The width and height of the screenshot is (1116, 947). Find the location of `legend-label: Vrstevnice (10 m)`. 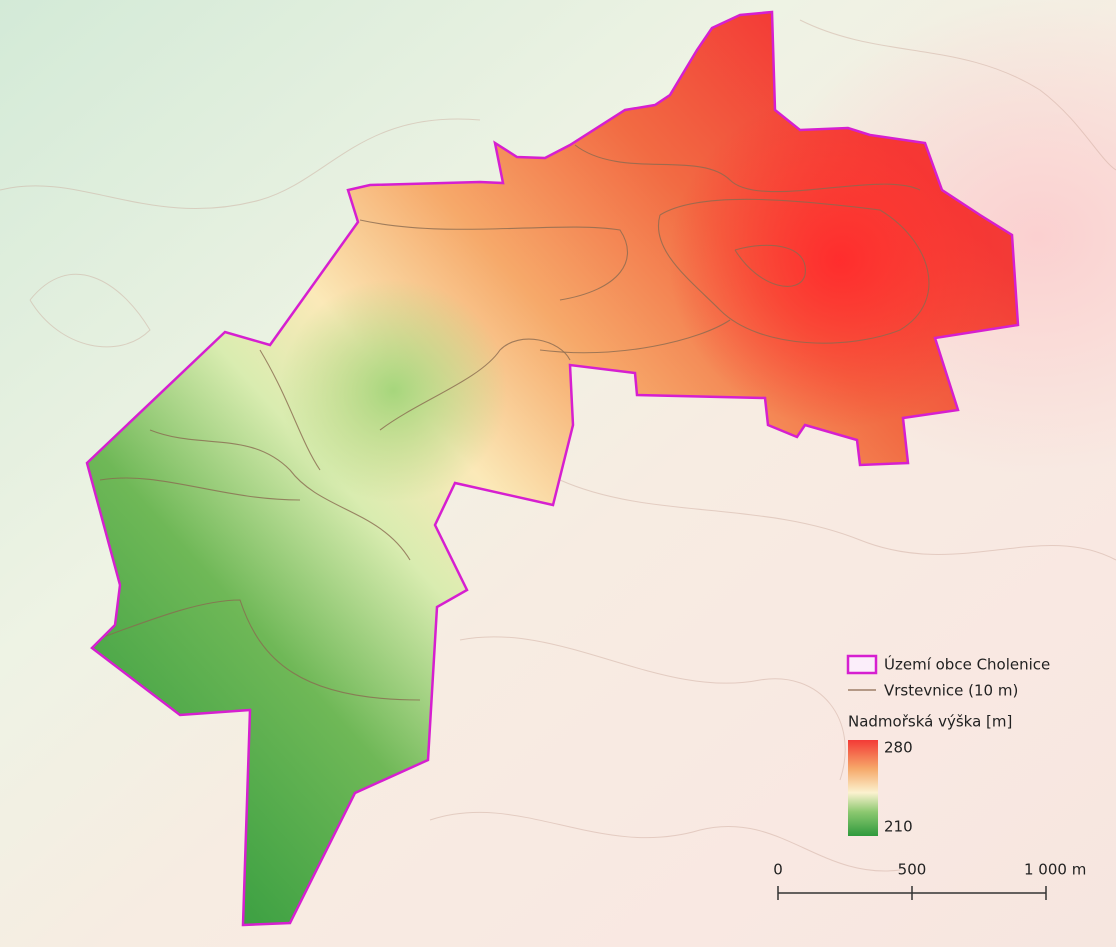

legend-label: Vrstevnice (10 m) is located at coordinates (951, 691).